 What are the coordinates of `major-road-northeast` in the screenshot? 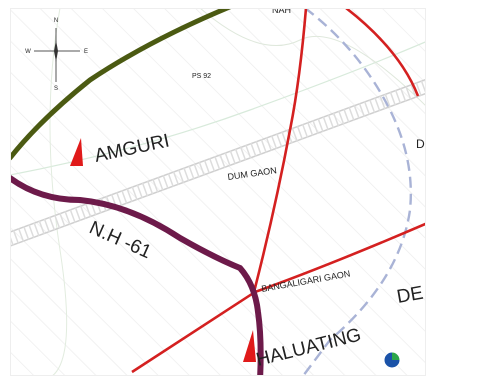 It's located at (382, 52).